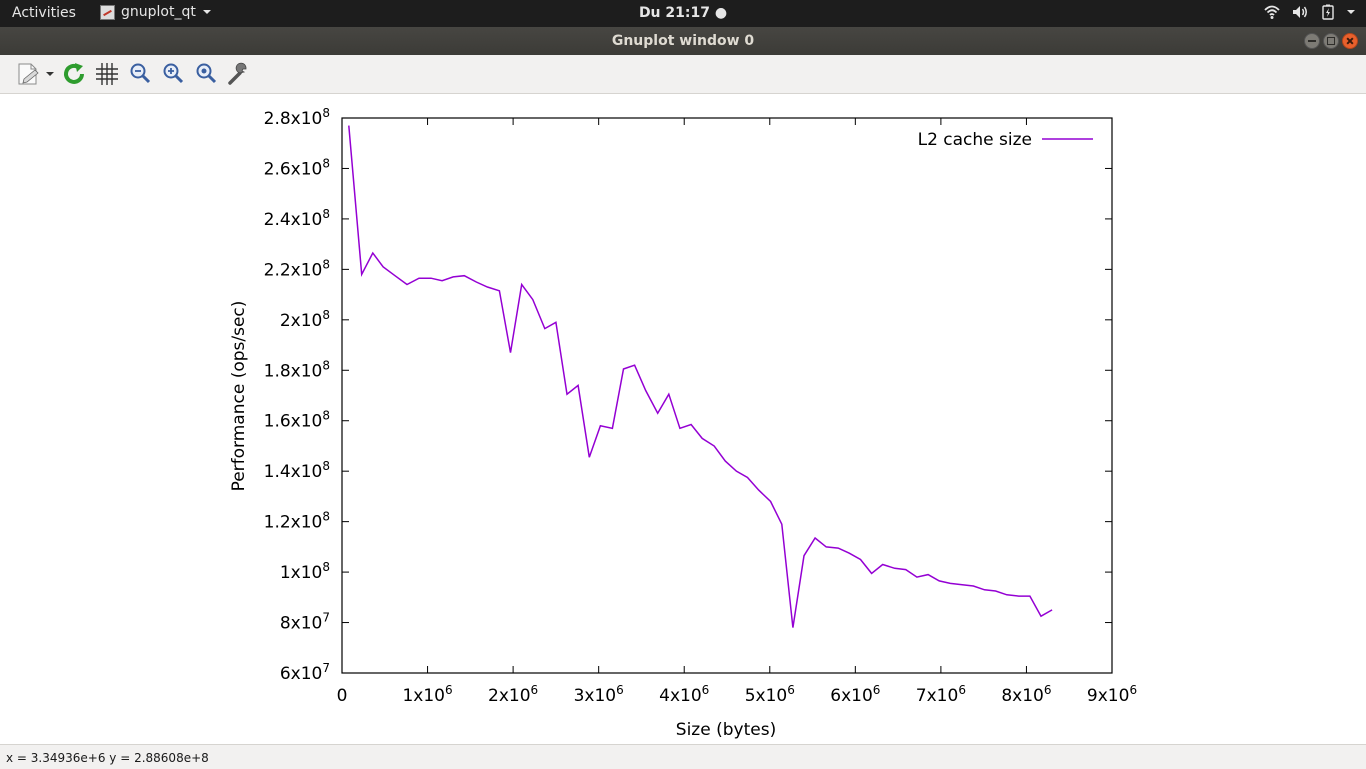 This screenshot has height=769, width=1366. Describe the element at coordinates (305, 319) in the screenshot. I see `y-tick-label: 2x108` at that location.